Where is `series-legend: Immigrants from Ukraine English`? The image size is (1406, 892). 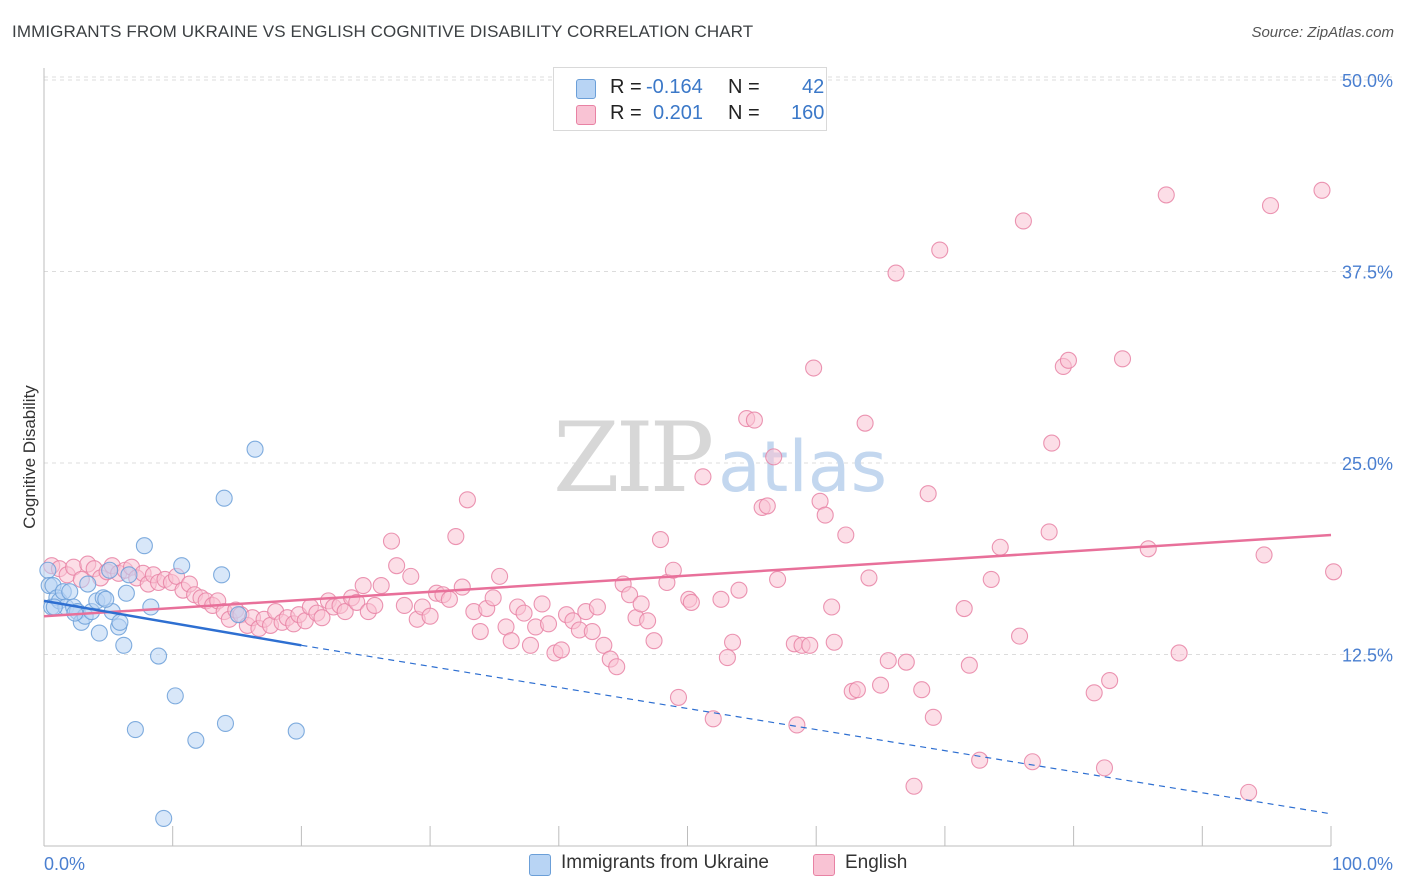
series-legend: Immigrants from Ukraine English is located at coordinates (703, 865).